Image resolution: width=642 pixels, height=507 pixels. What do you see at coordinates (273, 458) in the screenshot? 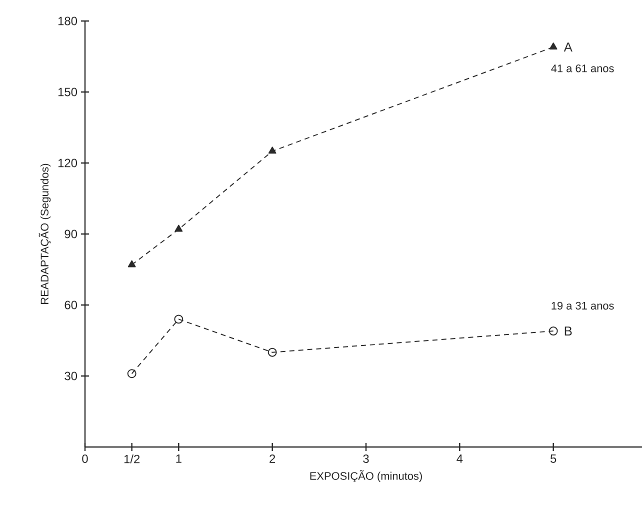
I see `x-tick-label: 2` at bounding box center [273, 458].